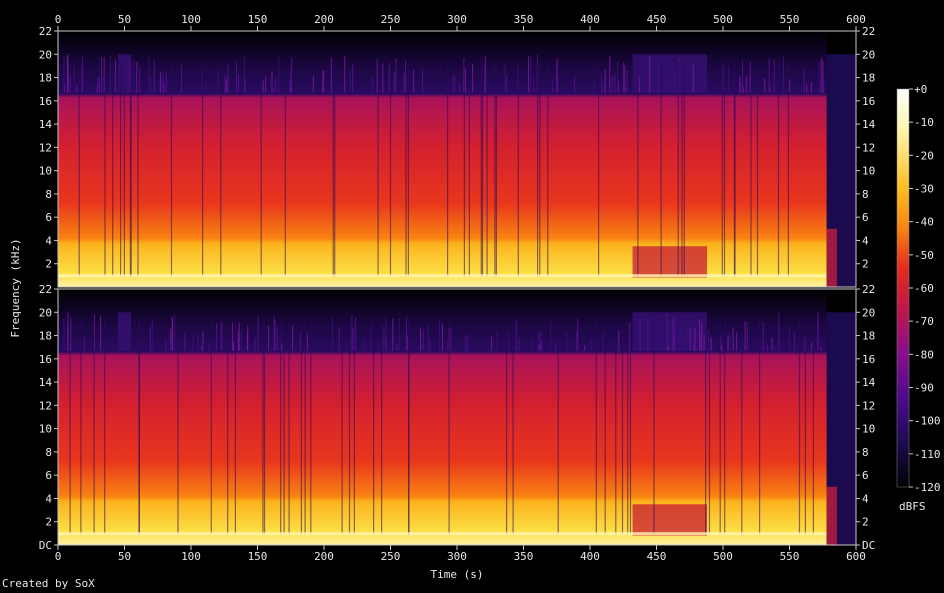  Describe the element at coordinates (790, 556) in the screenshot. I see `x-tick-label-bottom: 550` at that location.